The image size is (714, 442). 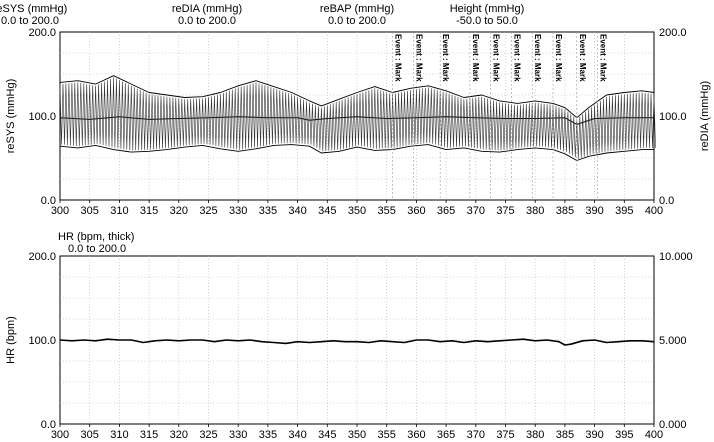 What do you see at coordinates (705, 116) in the screenshot?
I see `y-axis-label-right: reDIA (mmHg)` at bounding box center [705, 116].